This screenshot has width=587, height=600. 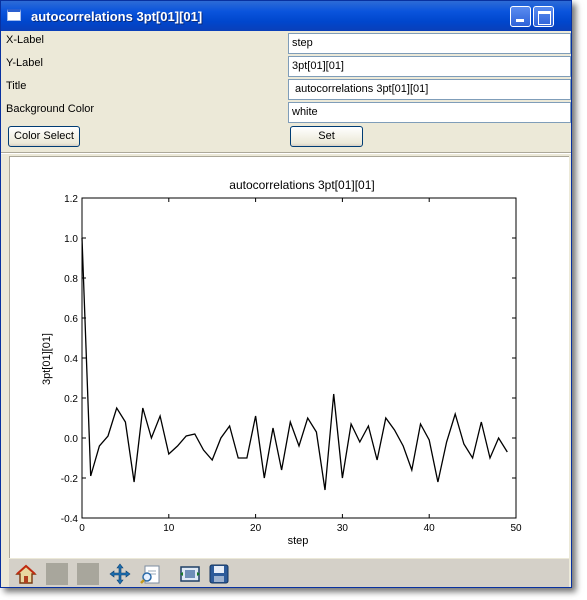 What do you see at coordinates (343, 528) in the screenshot?
I see `x-tick-label: 30` at bounding box center [343, 528].